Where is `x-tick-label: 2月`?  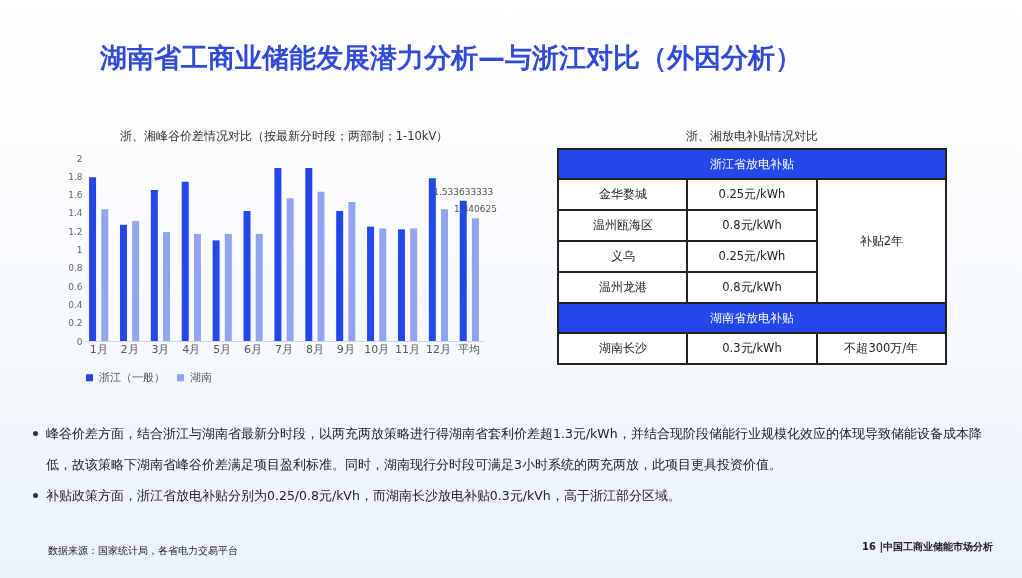 x-tick-label: 2月 is located at coordinates (129, 349).